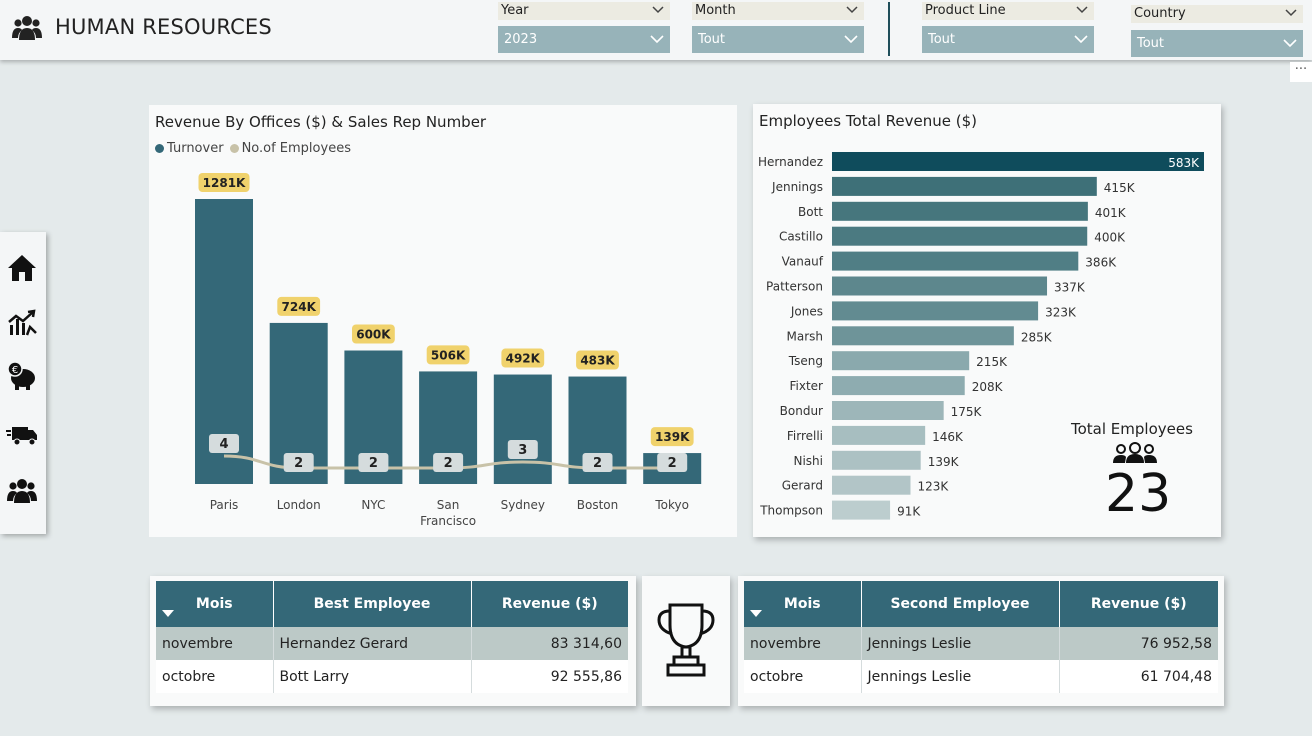 Image resolution: width=1312 pixels, height=736 pixels. What do you see at coordinates (898, 386) in the screenshot?
I see `bar-fixter` at bounding box center [898, 386].